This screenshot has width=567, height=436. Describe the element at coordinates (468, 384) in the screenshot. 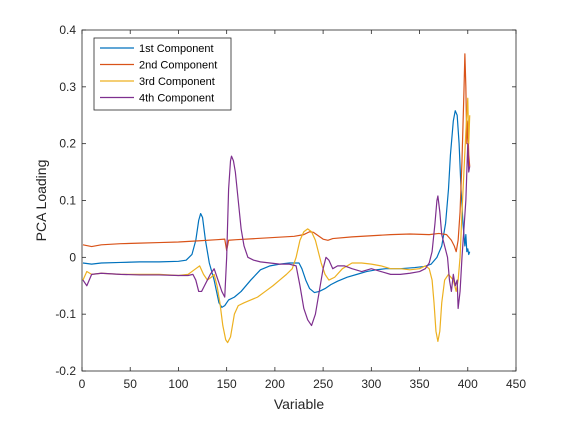

I see `x-tick-label: 400` at that location.